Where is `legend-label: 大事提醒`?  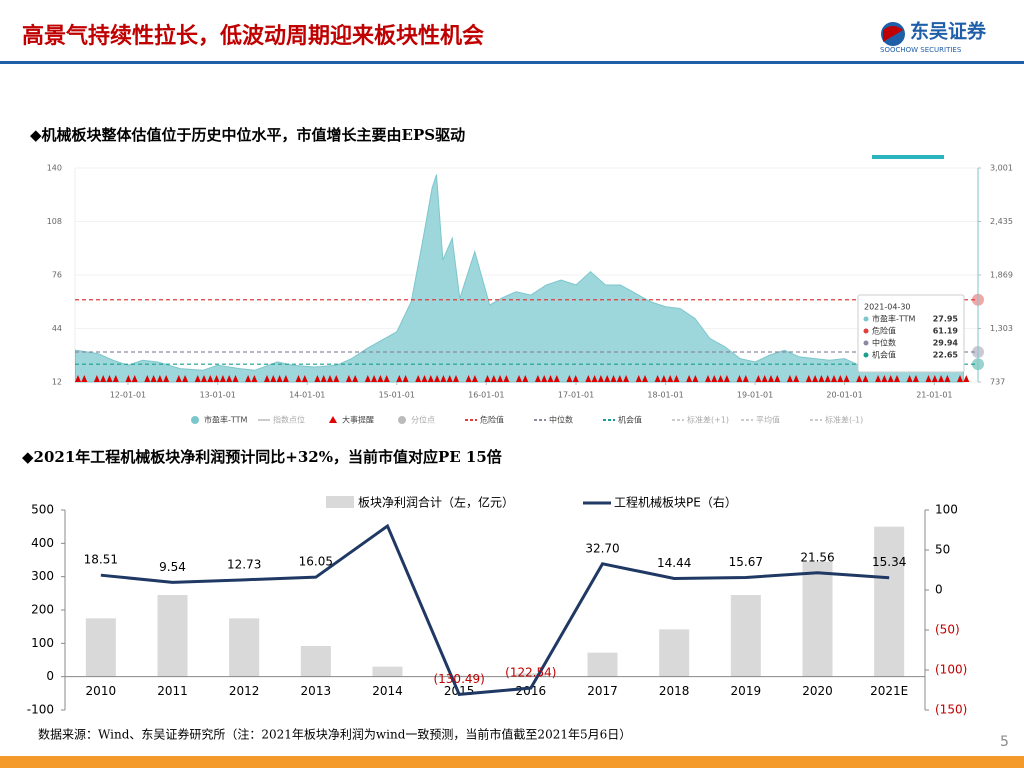
legend-label: 大事提醒 is located at coordinates (358, 420).